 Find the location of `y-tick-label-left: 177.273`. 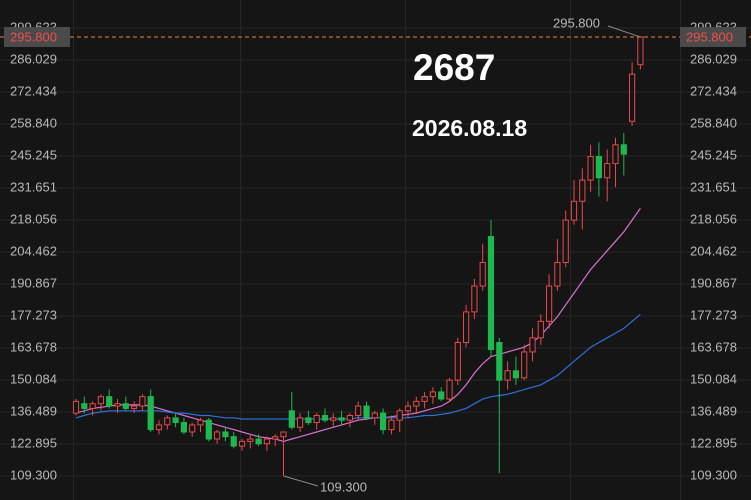

y-tick-label-left: 177.273 is located at coordinates (33, 314).